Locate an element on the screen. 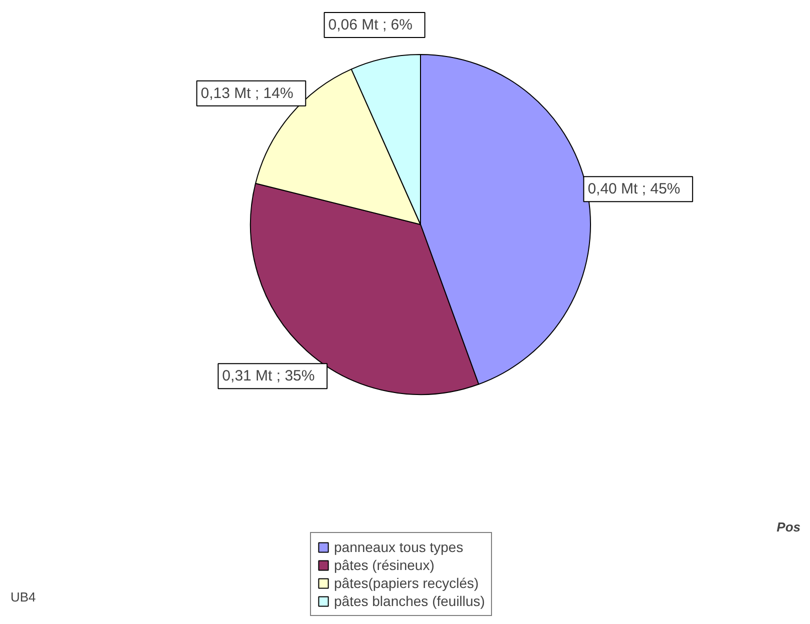 The width and height of the screenshot is (810, 624). text: UB4 is located at coordinates (23, 597).